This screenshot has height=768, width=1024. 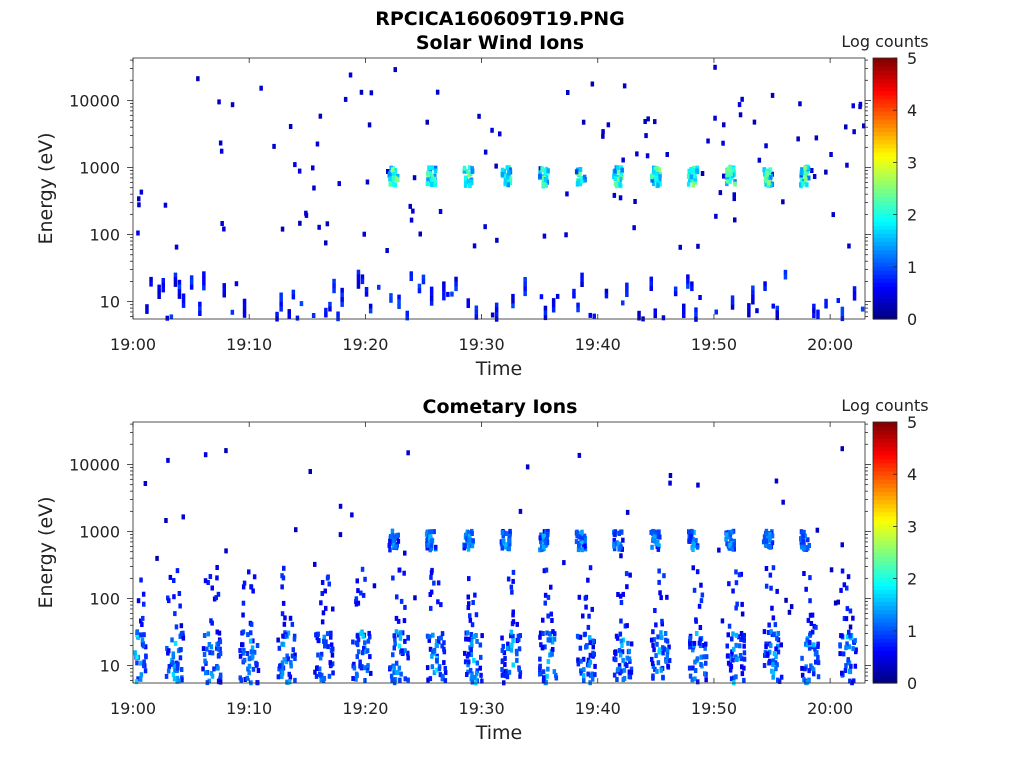 What do you see at coordinates (830, 708) in the screenshot?
I see `x-tick-label: 20:00` at bounding box center [830, 708].